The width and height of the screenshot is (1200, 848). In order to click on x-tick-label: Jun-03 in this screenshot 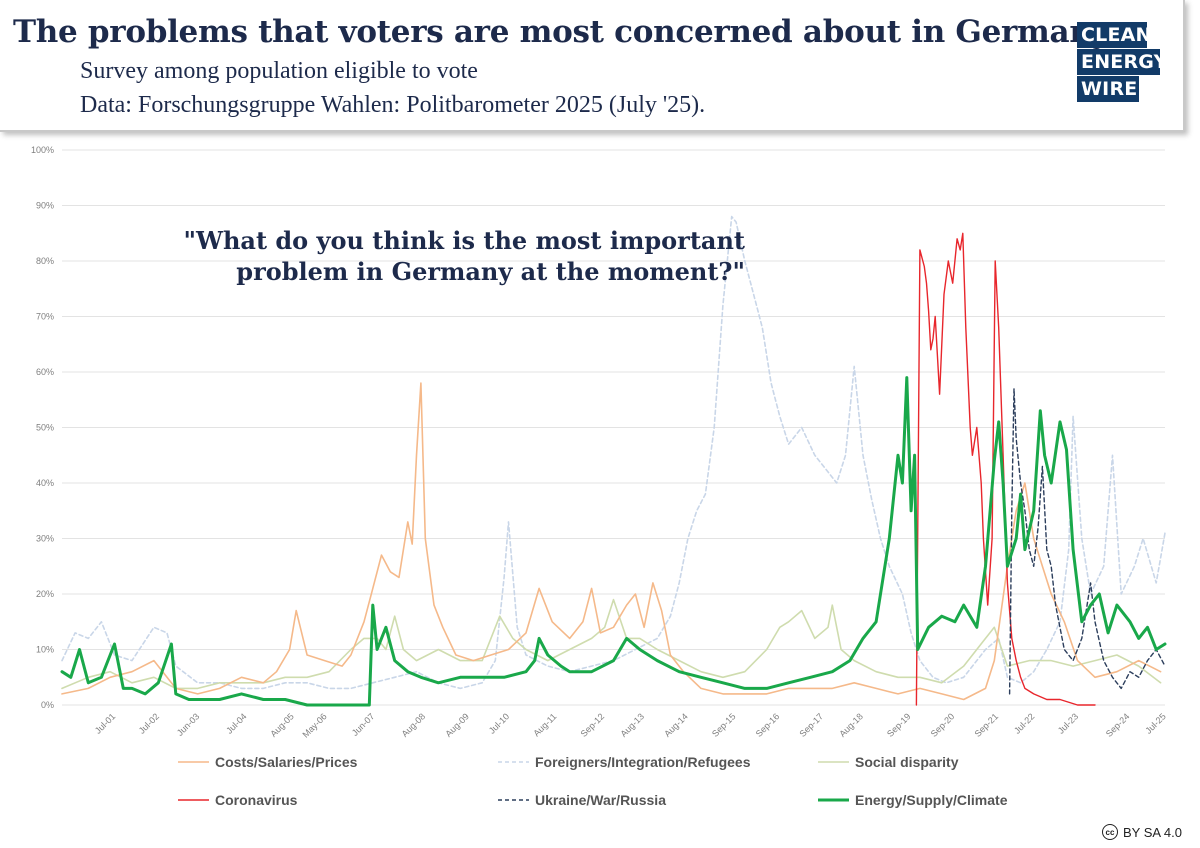, I will do `click(188, 724)`.